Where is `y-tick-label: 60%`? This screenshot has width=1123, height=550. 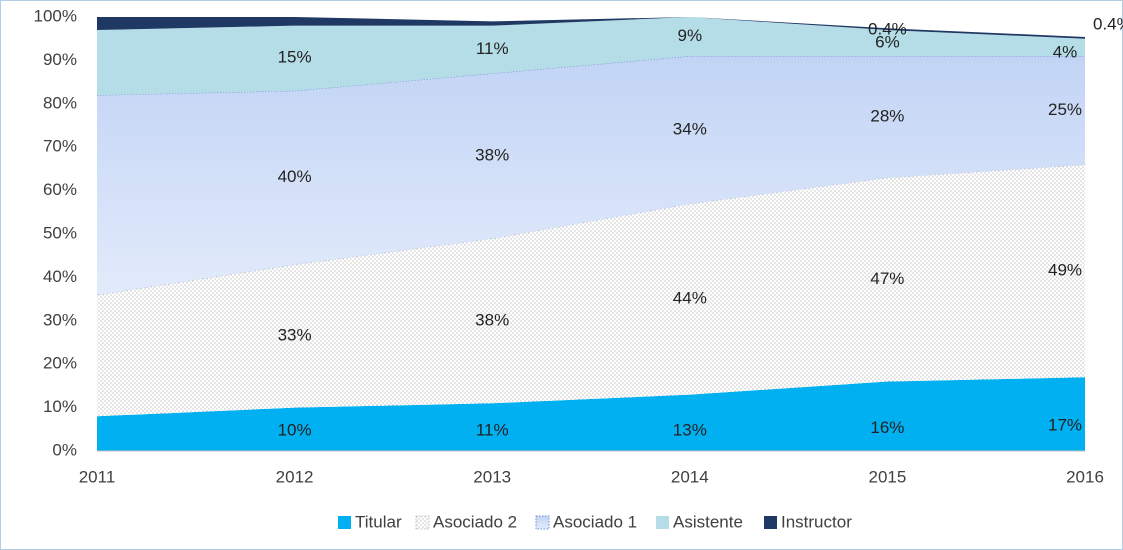 y-tick-label: 60% is located at coordinates (60, 189).